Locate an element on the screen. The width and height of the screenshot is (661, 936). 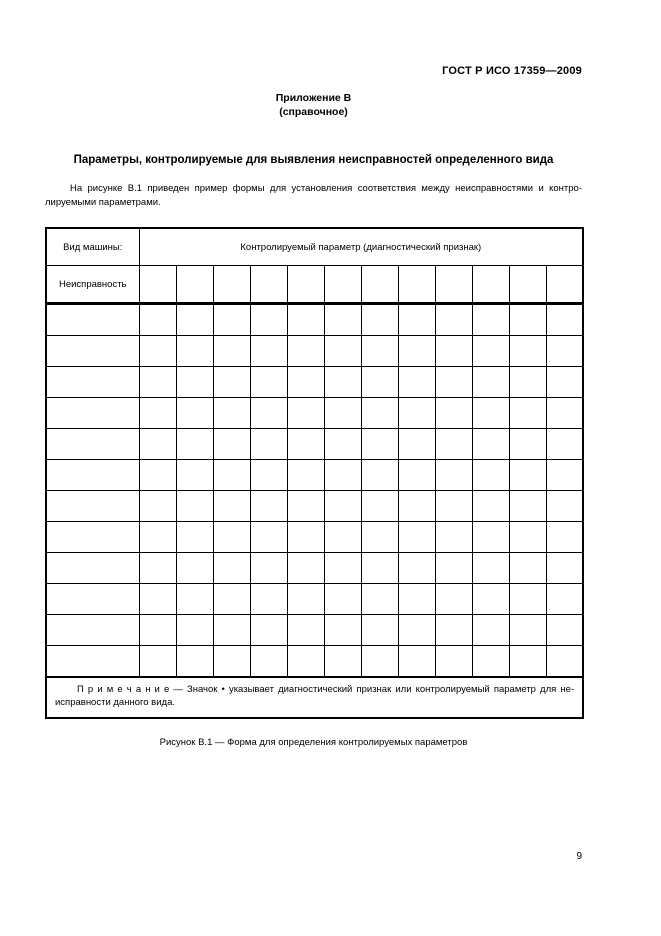
machine-type-label-cell: Вид машины: is located at coordinates (92, 246).